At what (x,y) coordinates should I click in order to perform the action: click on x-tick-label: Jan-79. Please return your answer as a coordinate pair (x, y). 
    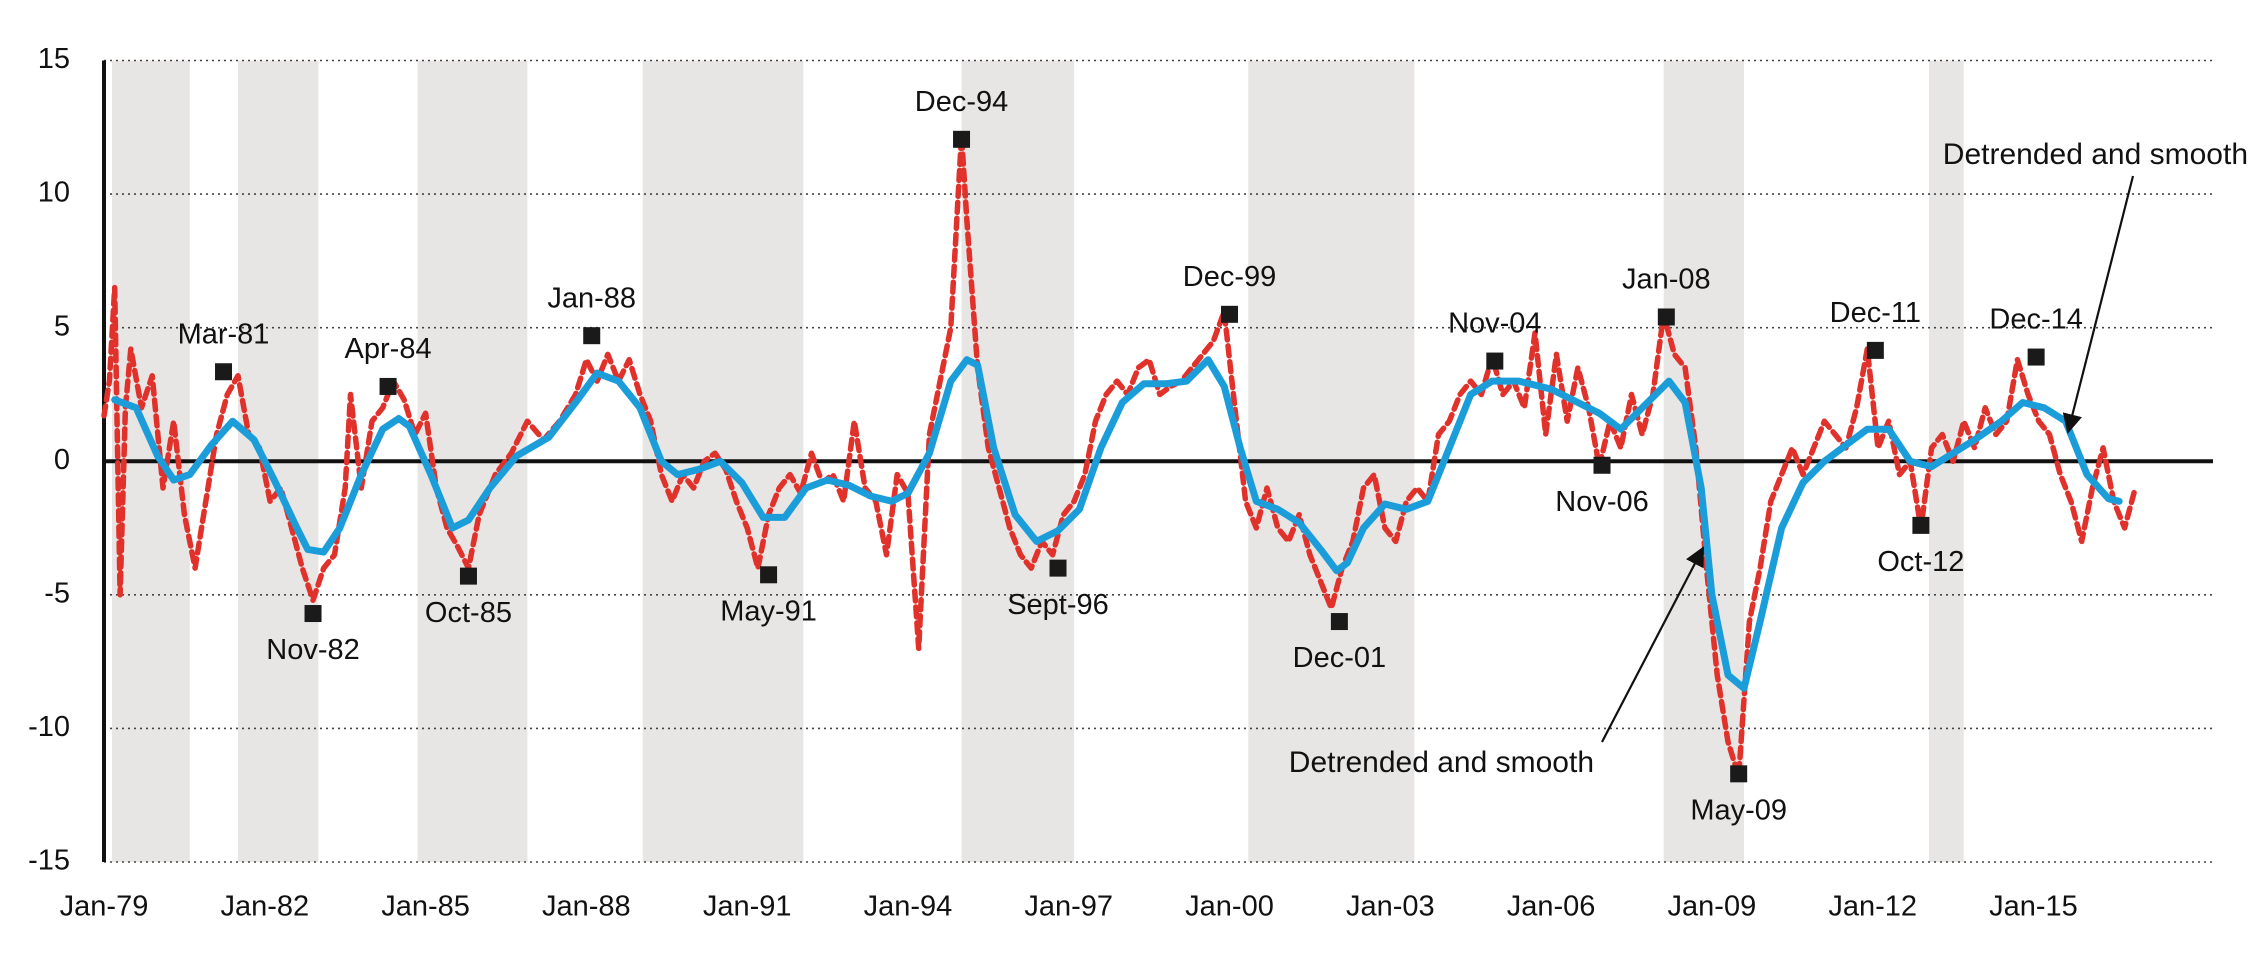
    Looking at the image, I should click on (104, 907).